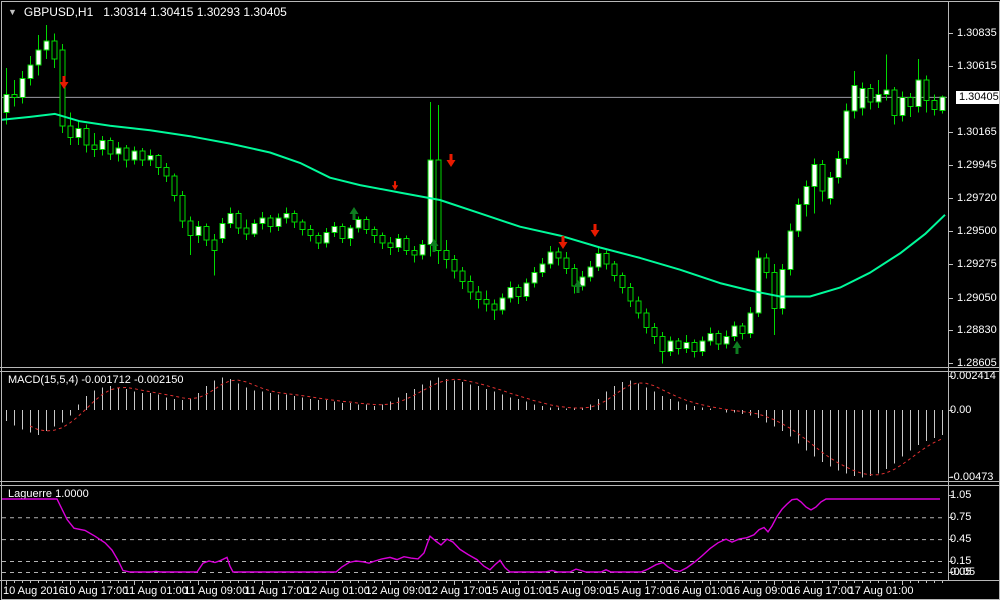 This screenshot has width=1000, height=600. What do you see at coordinates (973, 376) in the screenshot?
I see `macd-axis-label: 0.002414` at bounding box center [973, 376].